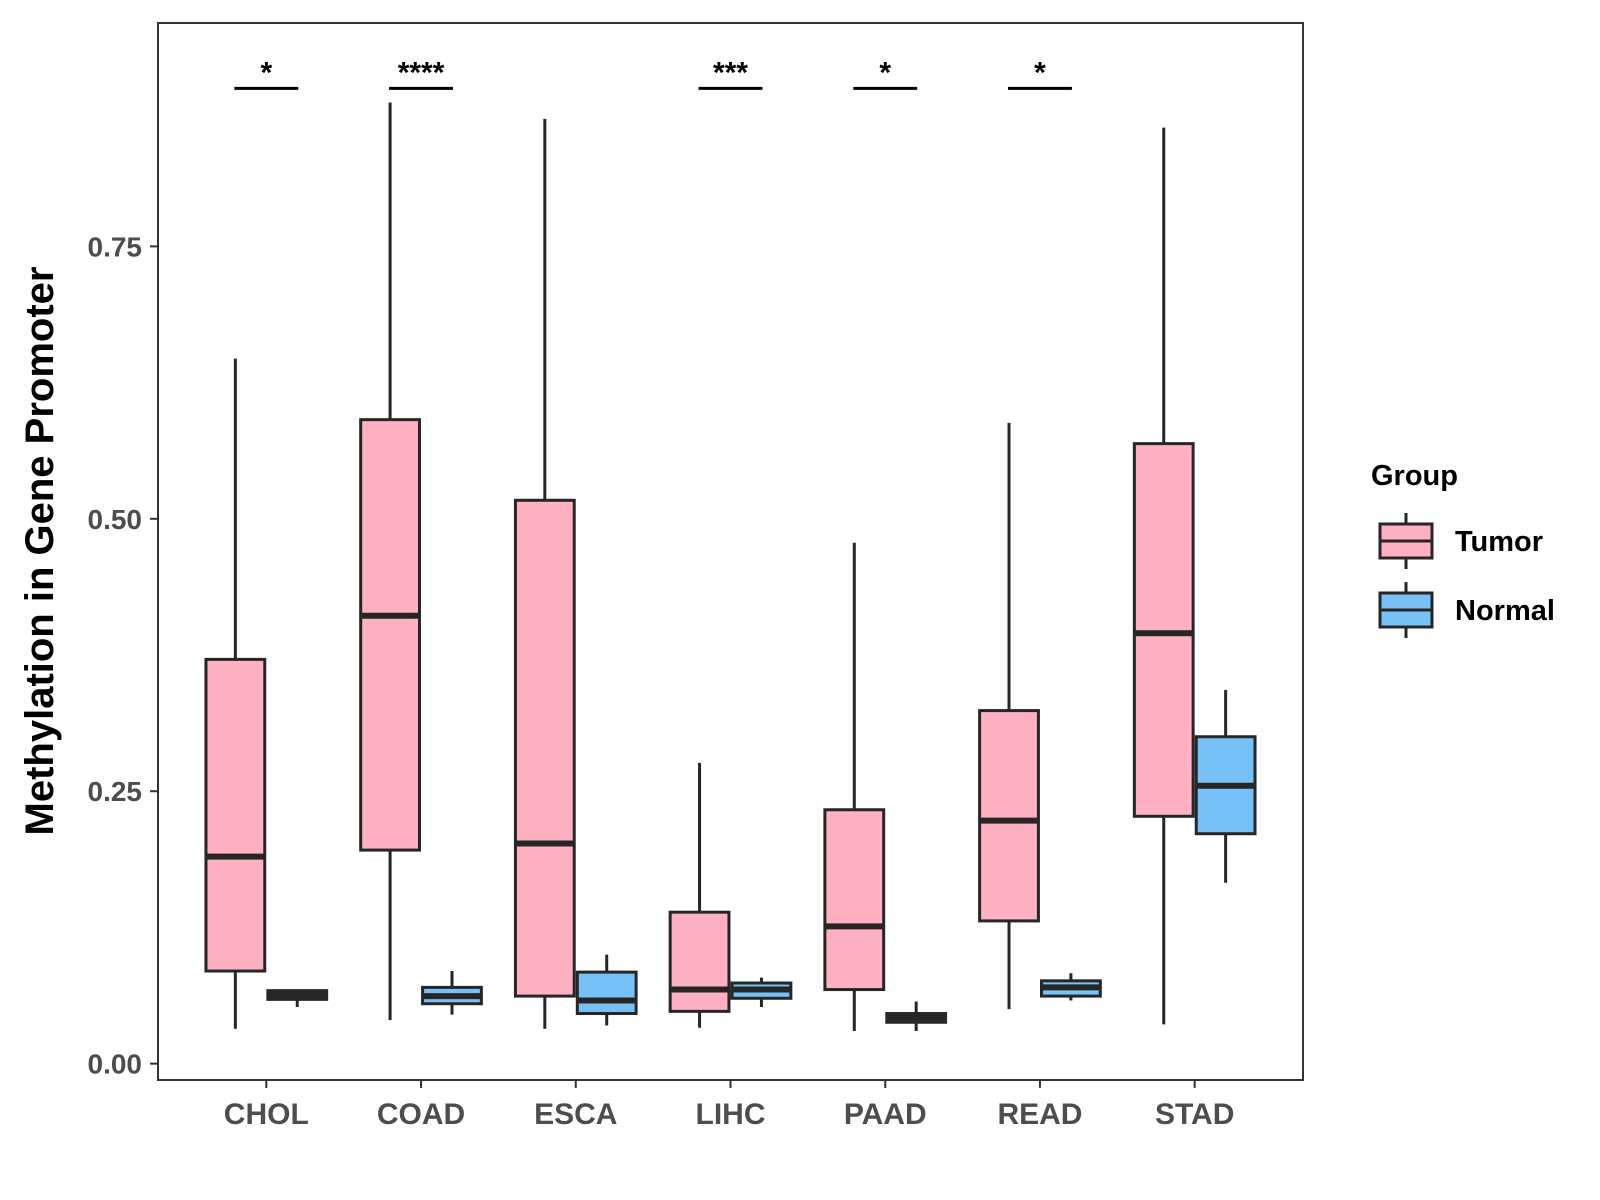 This screenshot has height=1200, width=1600. What do you see at coordinates (1194, 1114) in the screenshot?
I see `x-tick-label: STAD` at bounding box center [1194, 1114].